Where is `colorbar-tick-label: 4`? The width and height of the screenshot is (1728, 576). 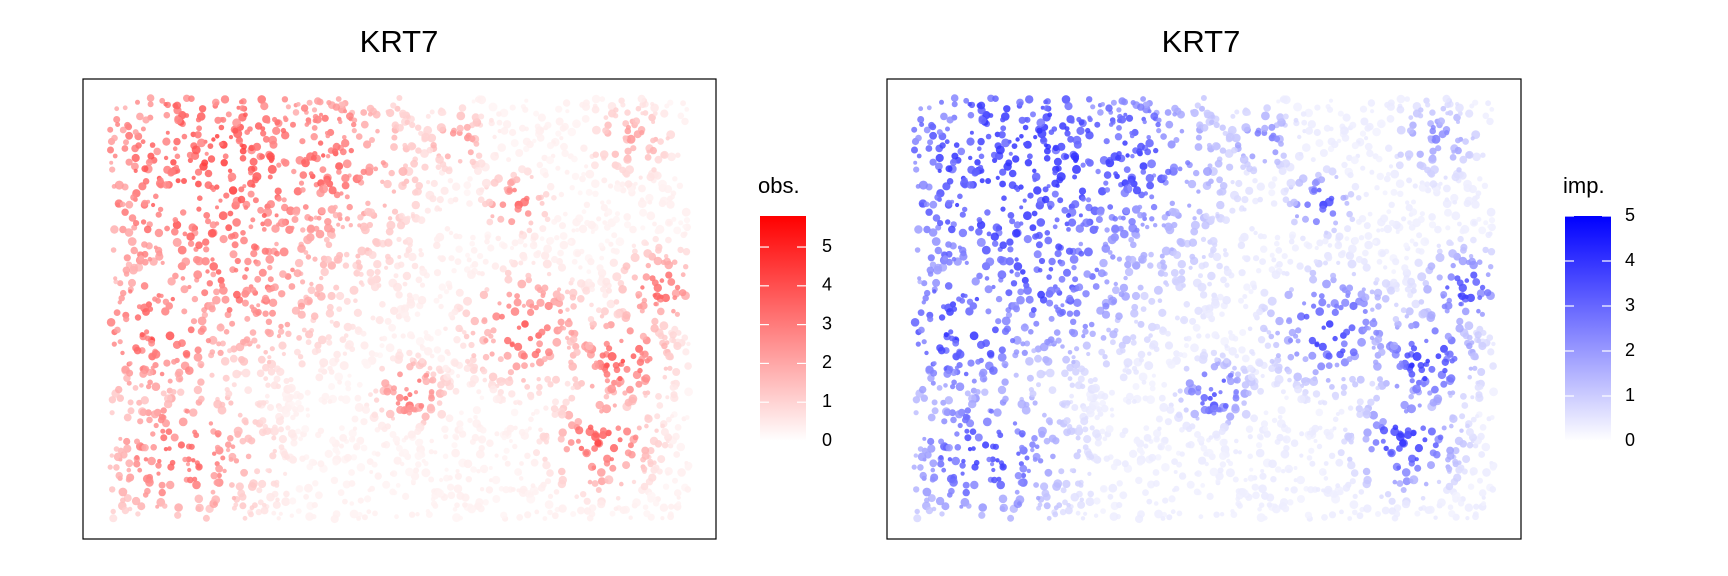 colorbar-tick-label: 4 is located at coordinates (827, 285).